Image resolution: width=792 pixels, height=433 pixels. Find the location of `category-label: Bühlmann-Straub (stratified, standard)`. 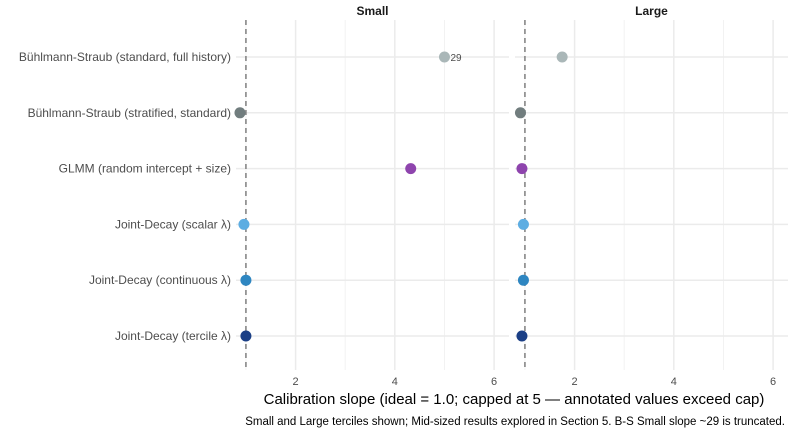

category-label: Bühlmann-Straub (stratified, standard) is located at coordinates (129, 113).